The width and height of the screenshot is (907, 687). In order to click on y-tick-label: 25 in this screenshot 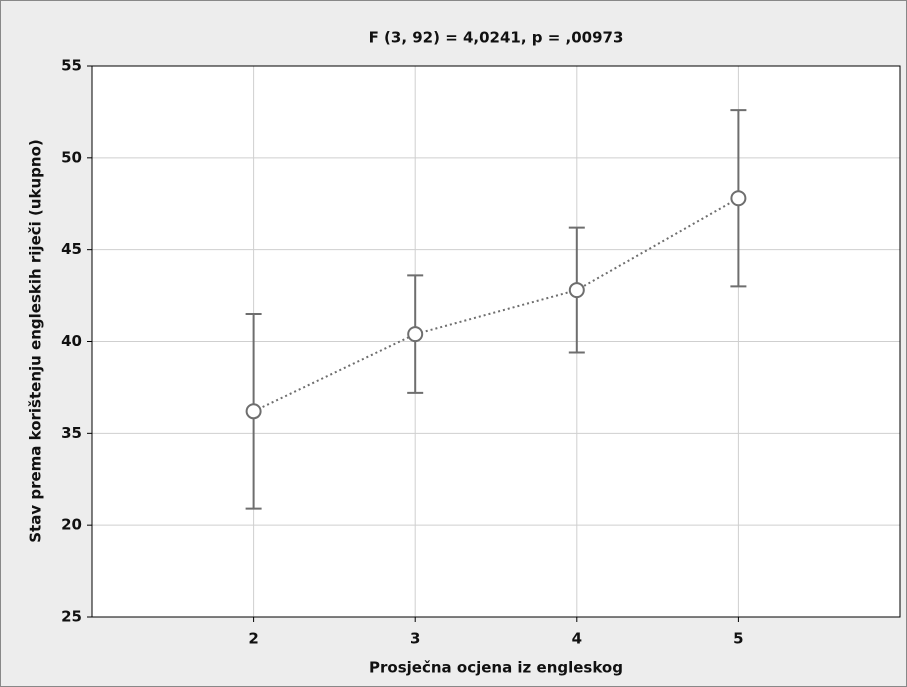, I will do `click(71, 617)`.